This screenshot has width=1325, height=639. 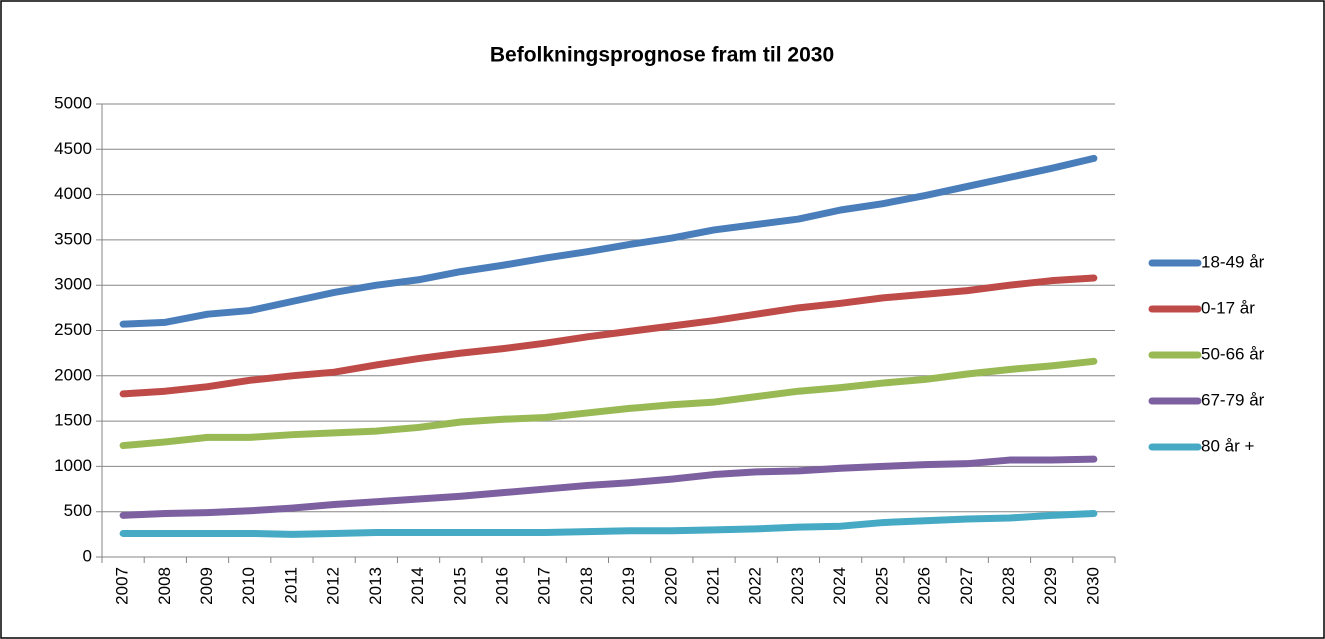 I want to click on x-tick-label: 2019, so click(x=628, y=586).